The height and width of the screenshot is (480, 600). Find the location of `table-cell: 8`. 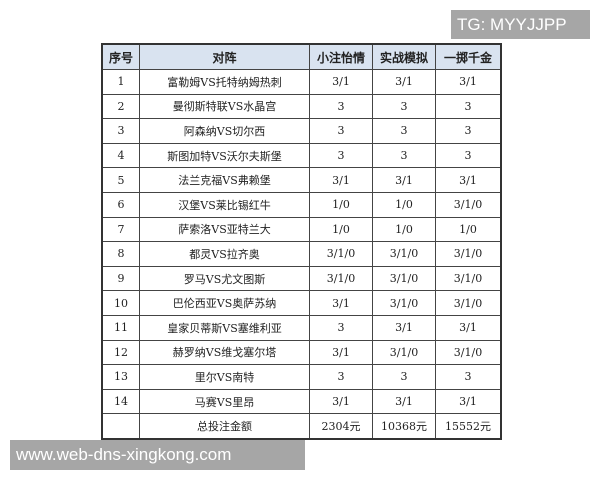

table-cell: 8 is located at coordinates (120, 254).